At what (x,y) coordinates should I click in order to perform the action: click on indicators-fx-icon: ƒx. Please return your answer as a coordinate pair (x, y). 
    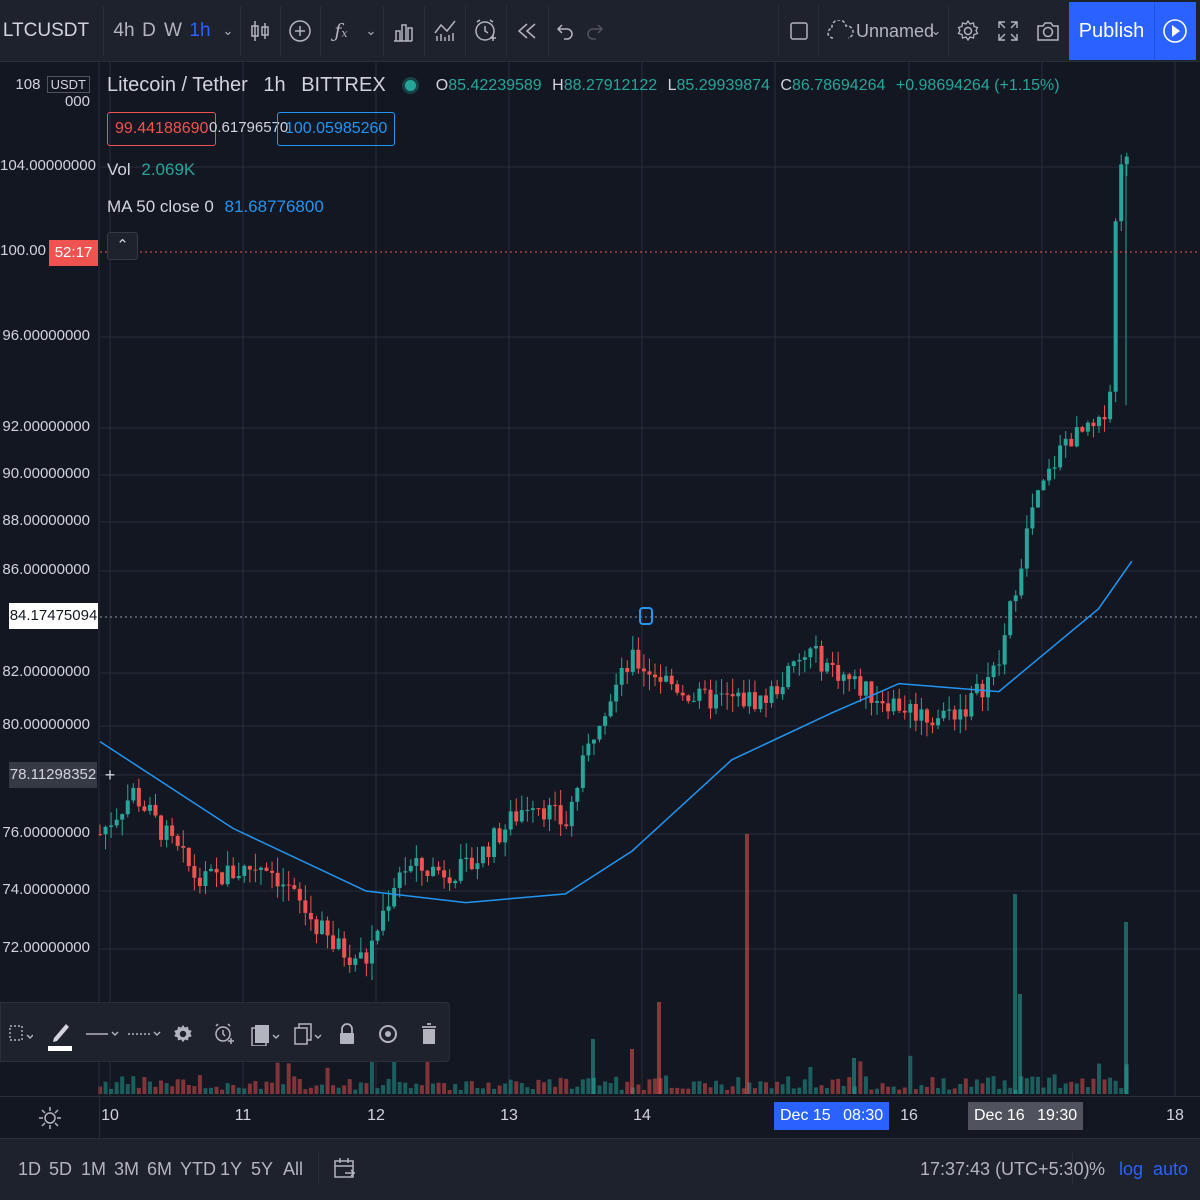
    Looking at the image, I should click on (341, 31).